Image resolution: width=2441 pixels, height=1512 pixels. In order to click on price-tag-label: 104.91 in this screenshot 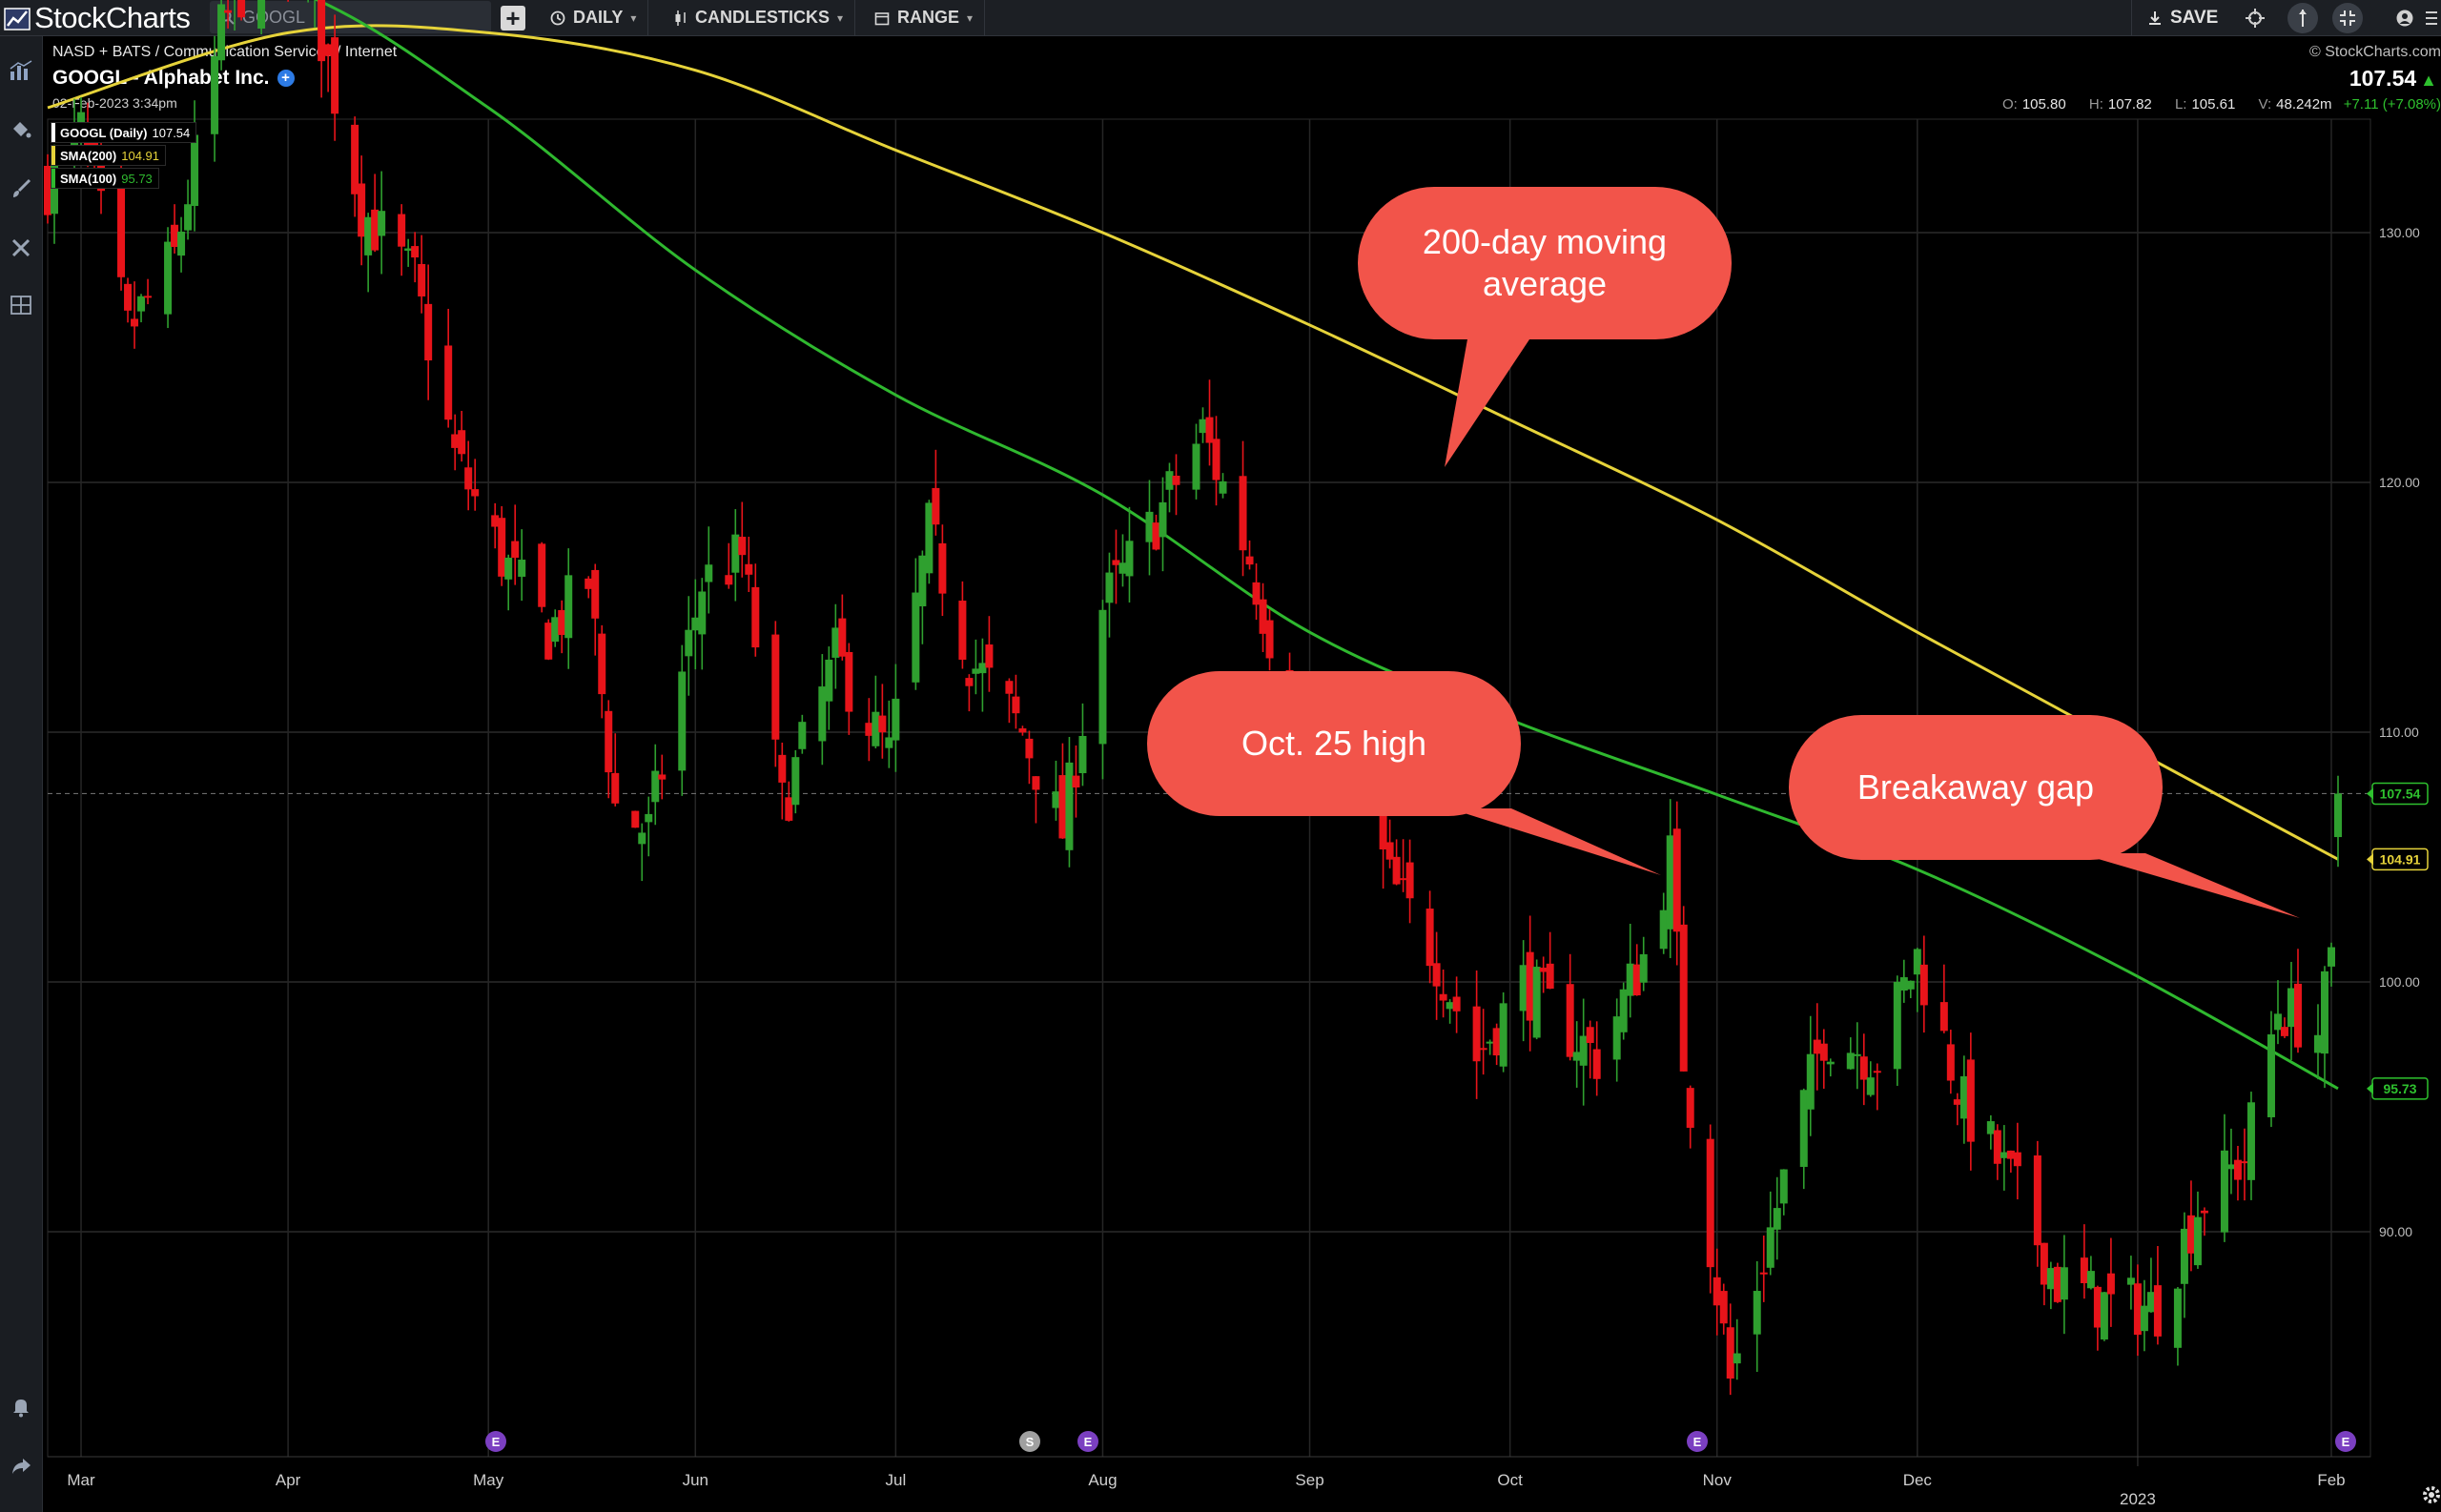, I will do `click(2400, 859)`.